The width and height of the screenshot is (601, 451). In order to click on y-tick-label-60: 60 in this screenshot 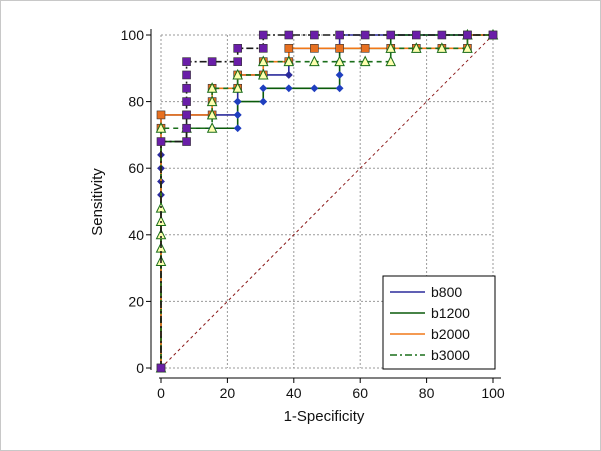, I will do `click(136, 168)`.